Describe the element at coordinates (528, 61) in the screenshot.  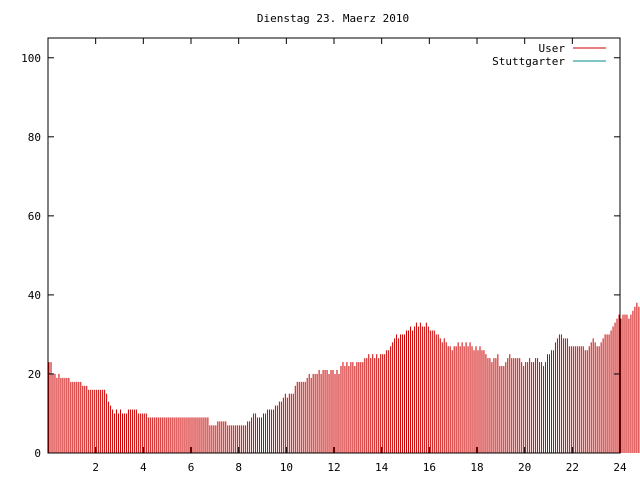
I see `legend-label: Stuttgarter` at that location.